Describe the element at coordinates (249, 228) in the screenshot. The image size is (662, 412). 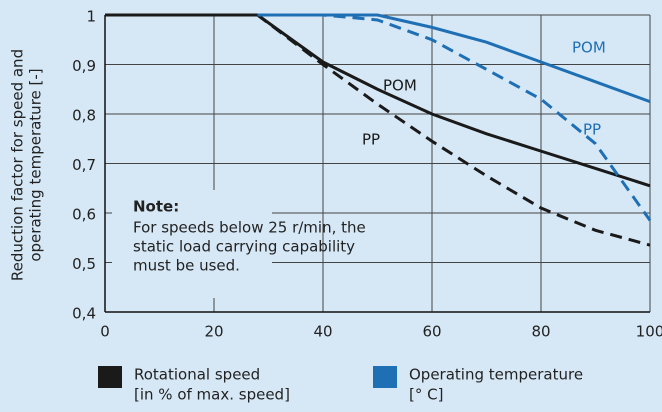
I see `note-text: For speeds below 25 r/min, the` at that location.